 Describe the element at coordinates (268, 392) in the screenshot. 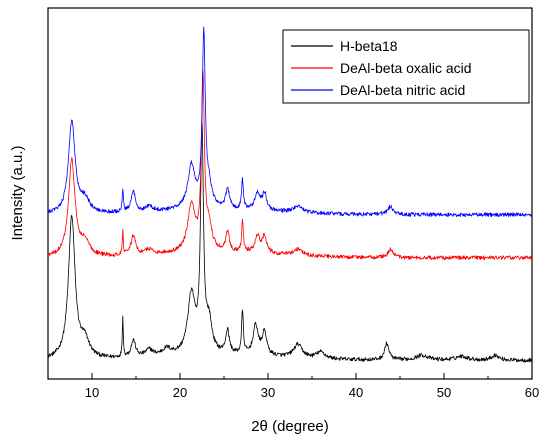

I see `x-tick-label: 30` at that location.